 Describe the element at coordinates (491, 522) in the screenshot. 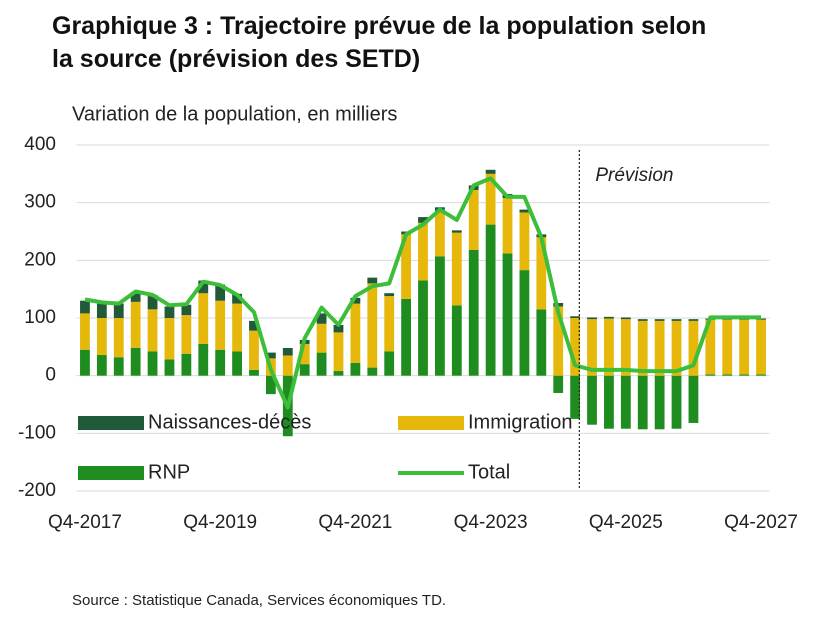

I see `x-tick-label: Q4-2023` at that location.